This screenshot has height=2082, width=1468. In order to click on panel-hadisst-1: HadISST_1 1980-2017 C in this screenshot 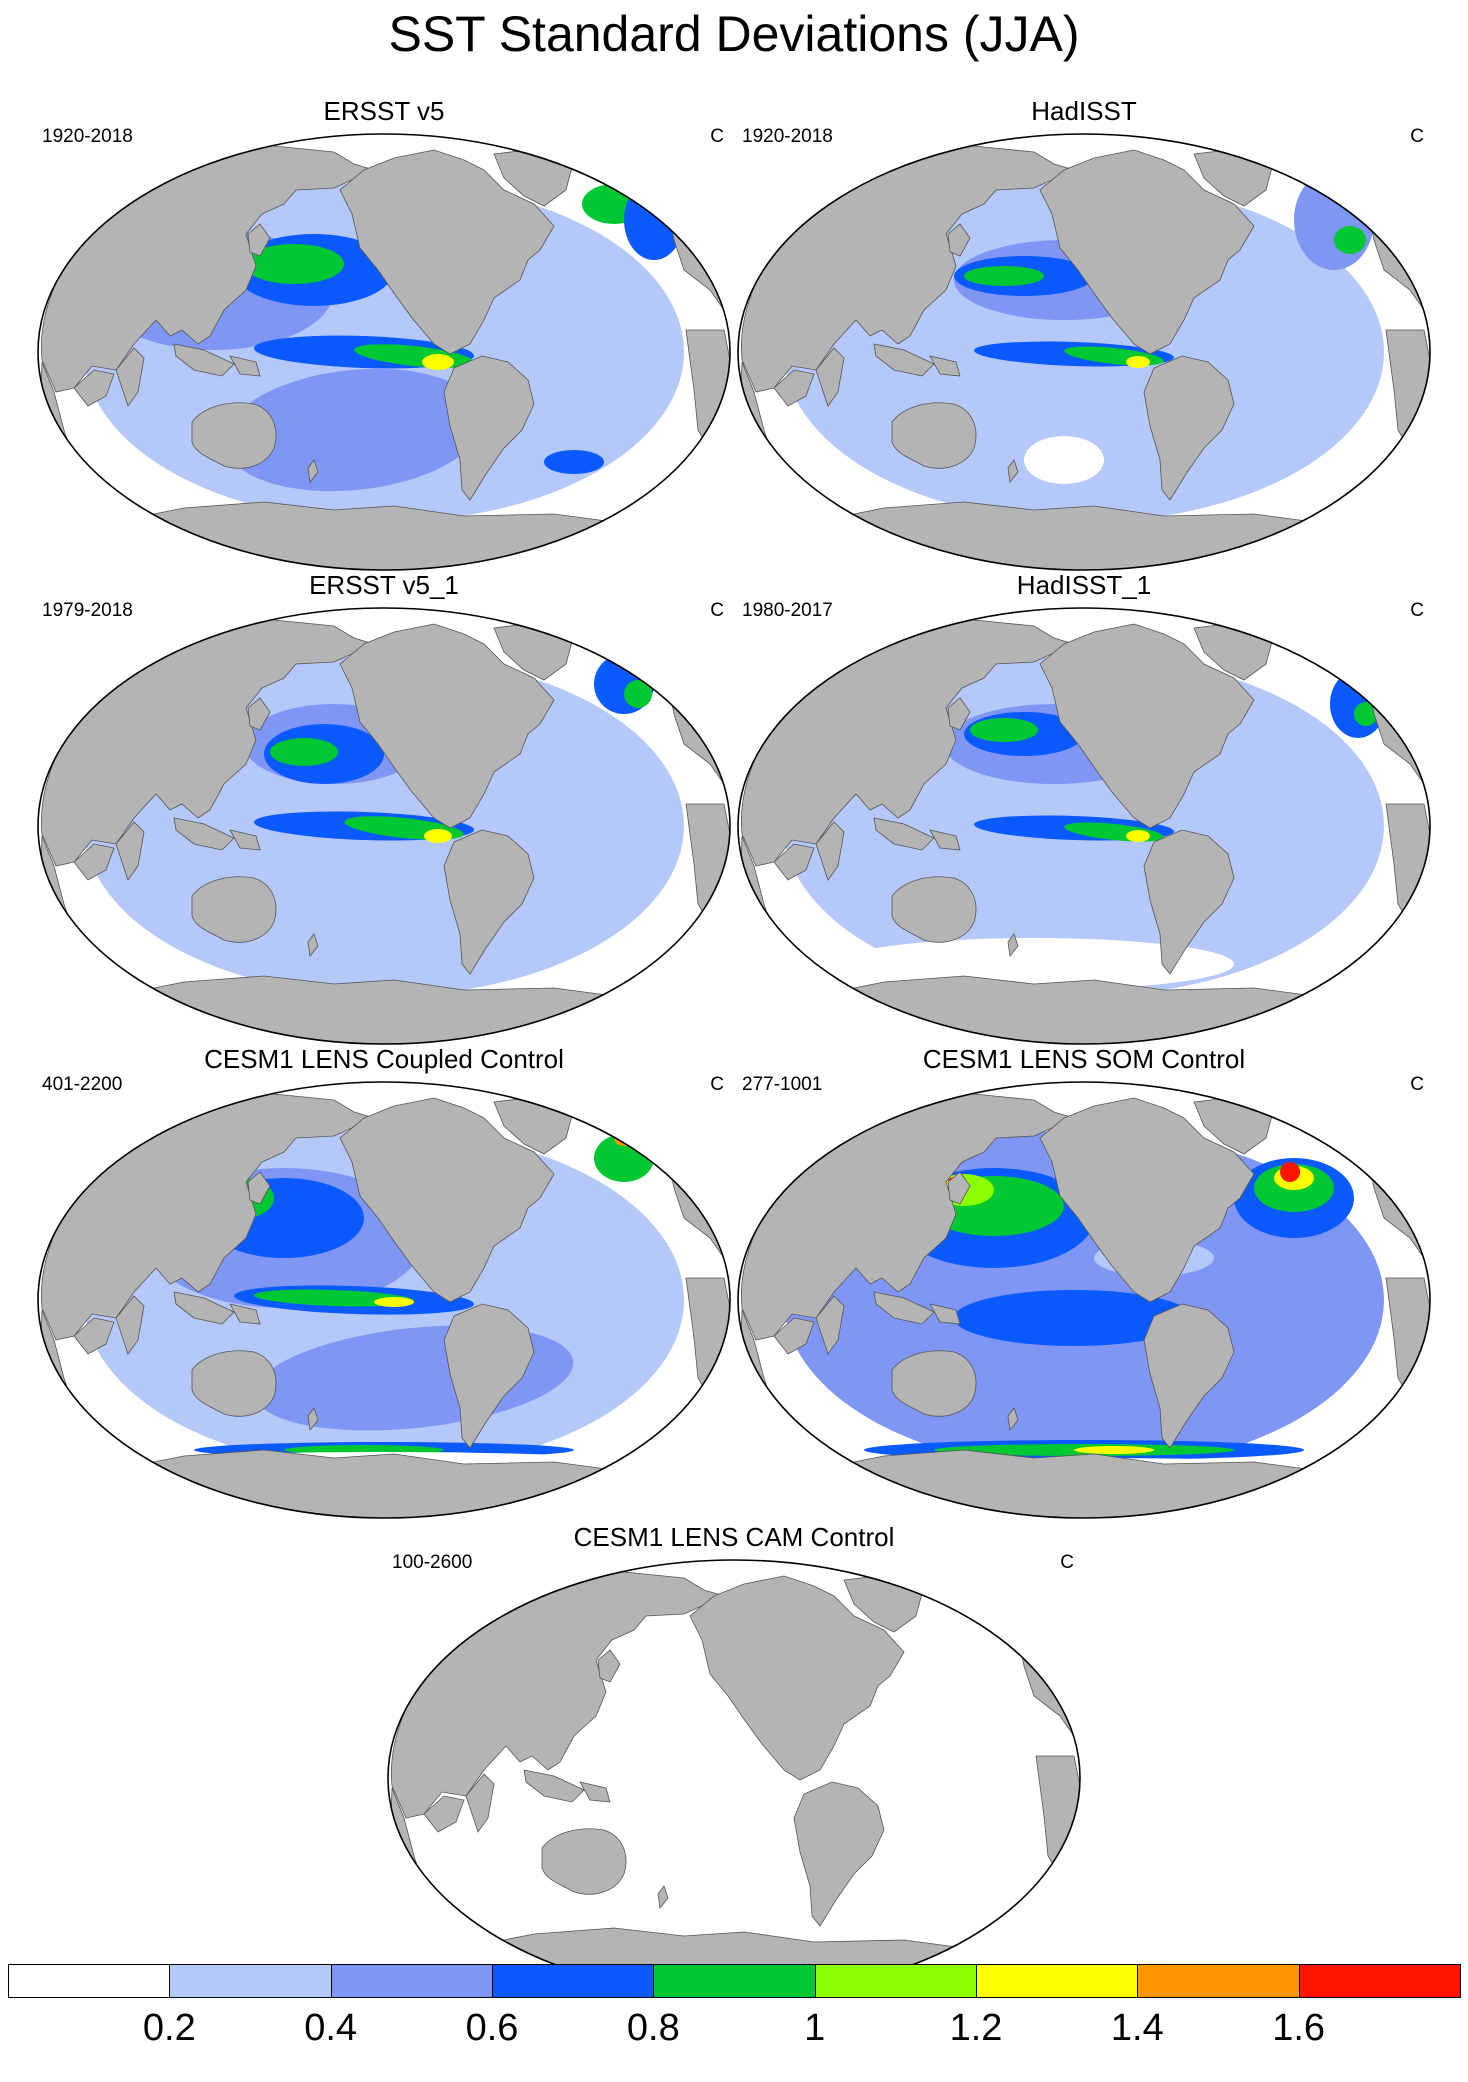, I will do `click(1084, 809)`.